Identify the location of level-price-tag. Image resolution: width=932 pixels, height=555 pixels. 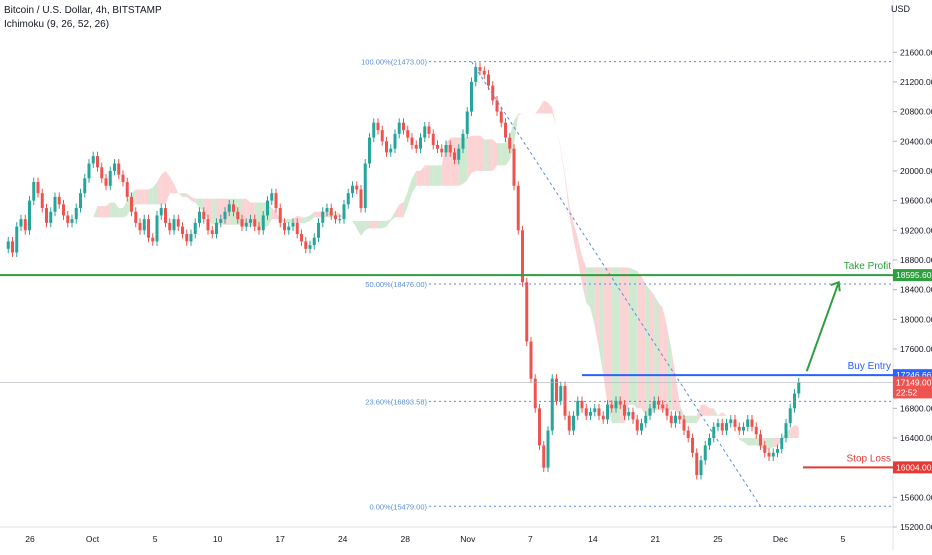
(912, 275).